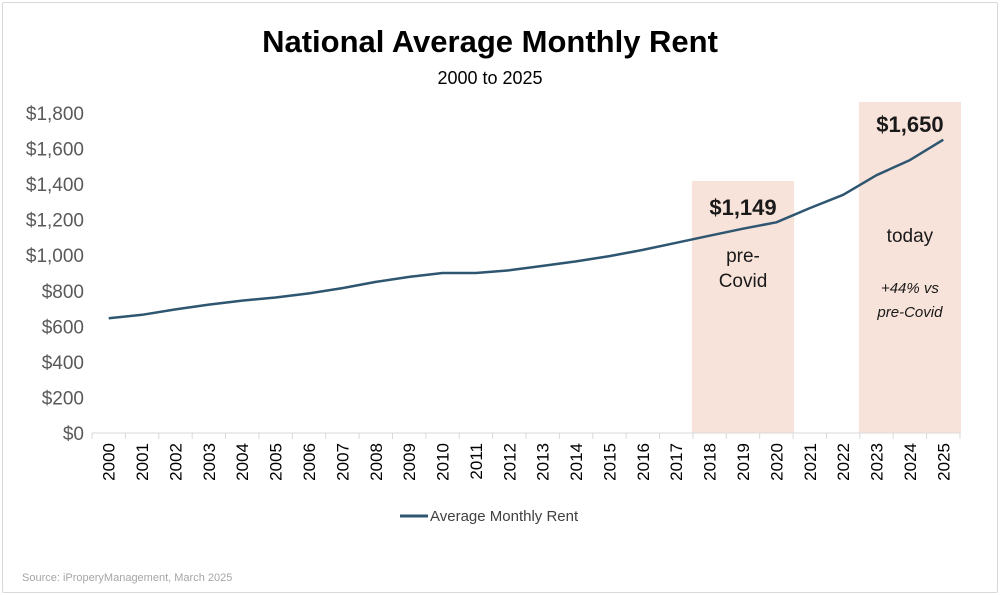 The height and width of the screenshot is (595, 1000). What do you see at coordinates (743, 462) in the screenshot?
I see `x-tick-label: 2019` at bounding box center [743, 462].